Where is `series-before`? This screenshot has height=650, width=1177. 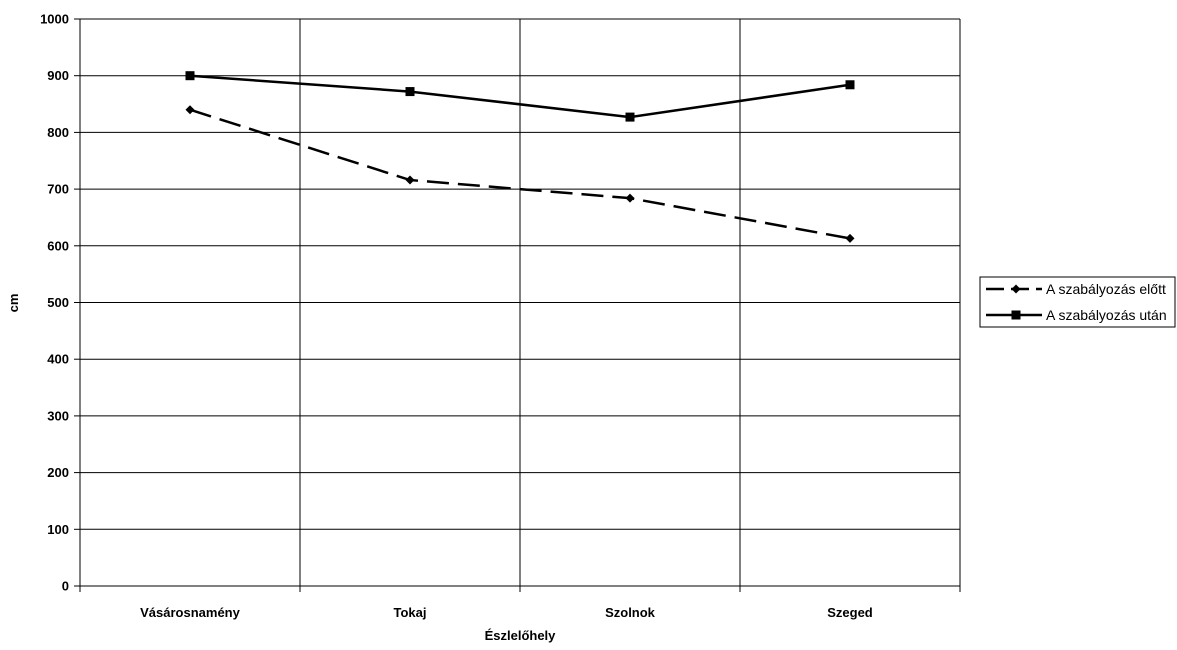
series-before is located at coordinates (520, 174).